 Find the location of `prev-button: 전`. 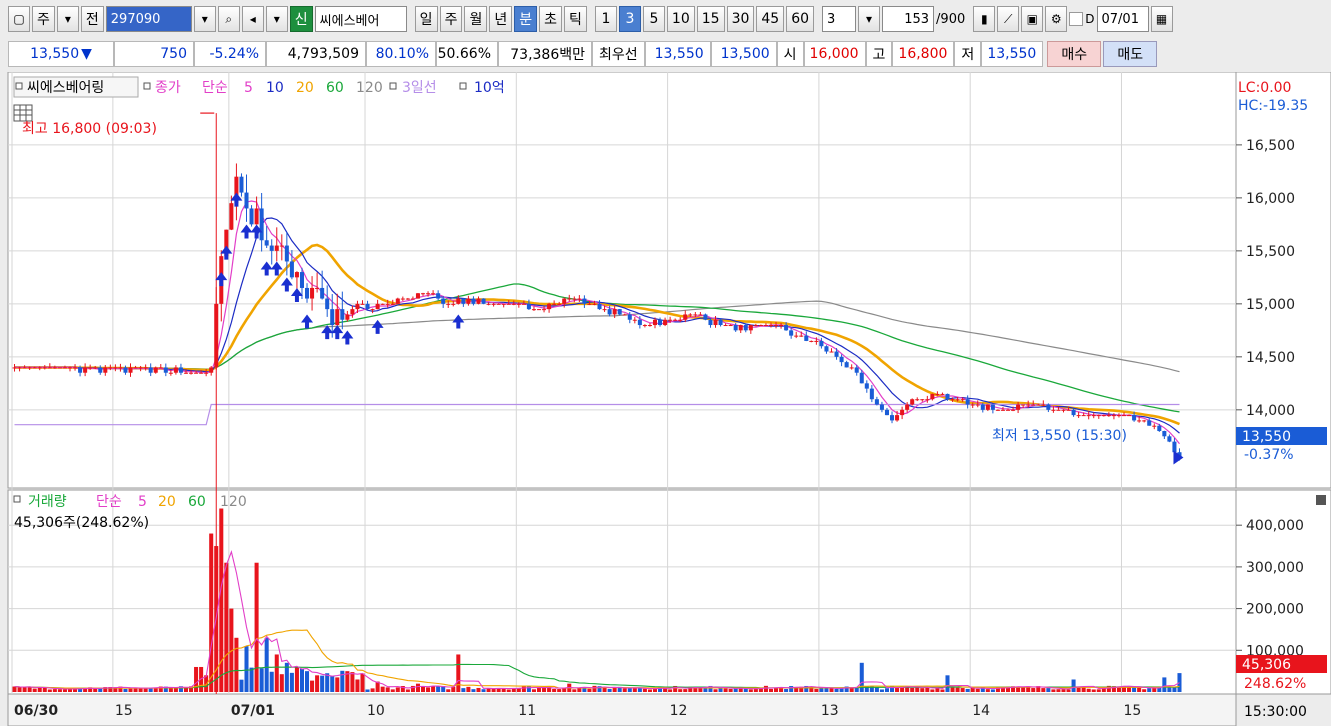

prev-button: 전 is located at coordinates (92, 19).